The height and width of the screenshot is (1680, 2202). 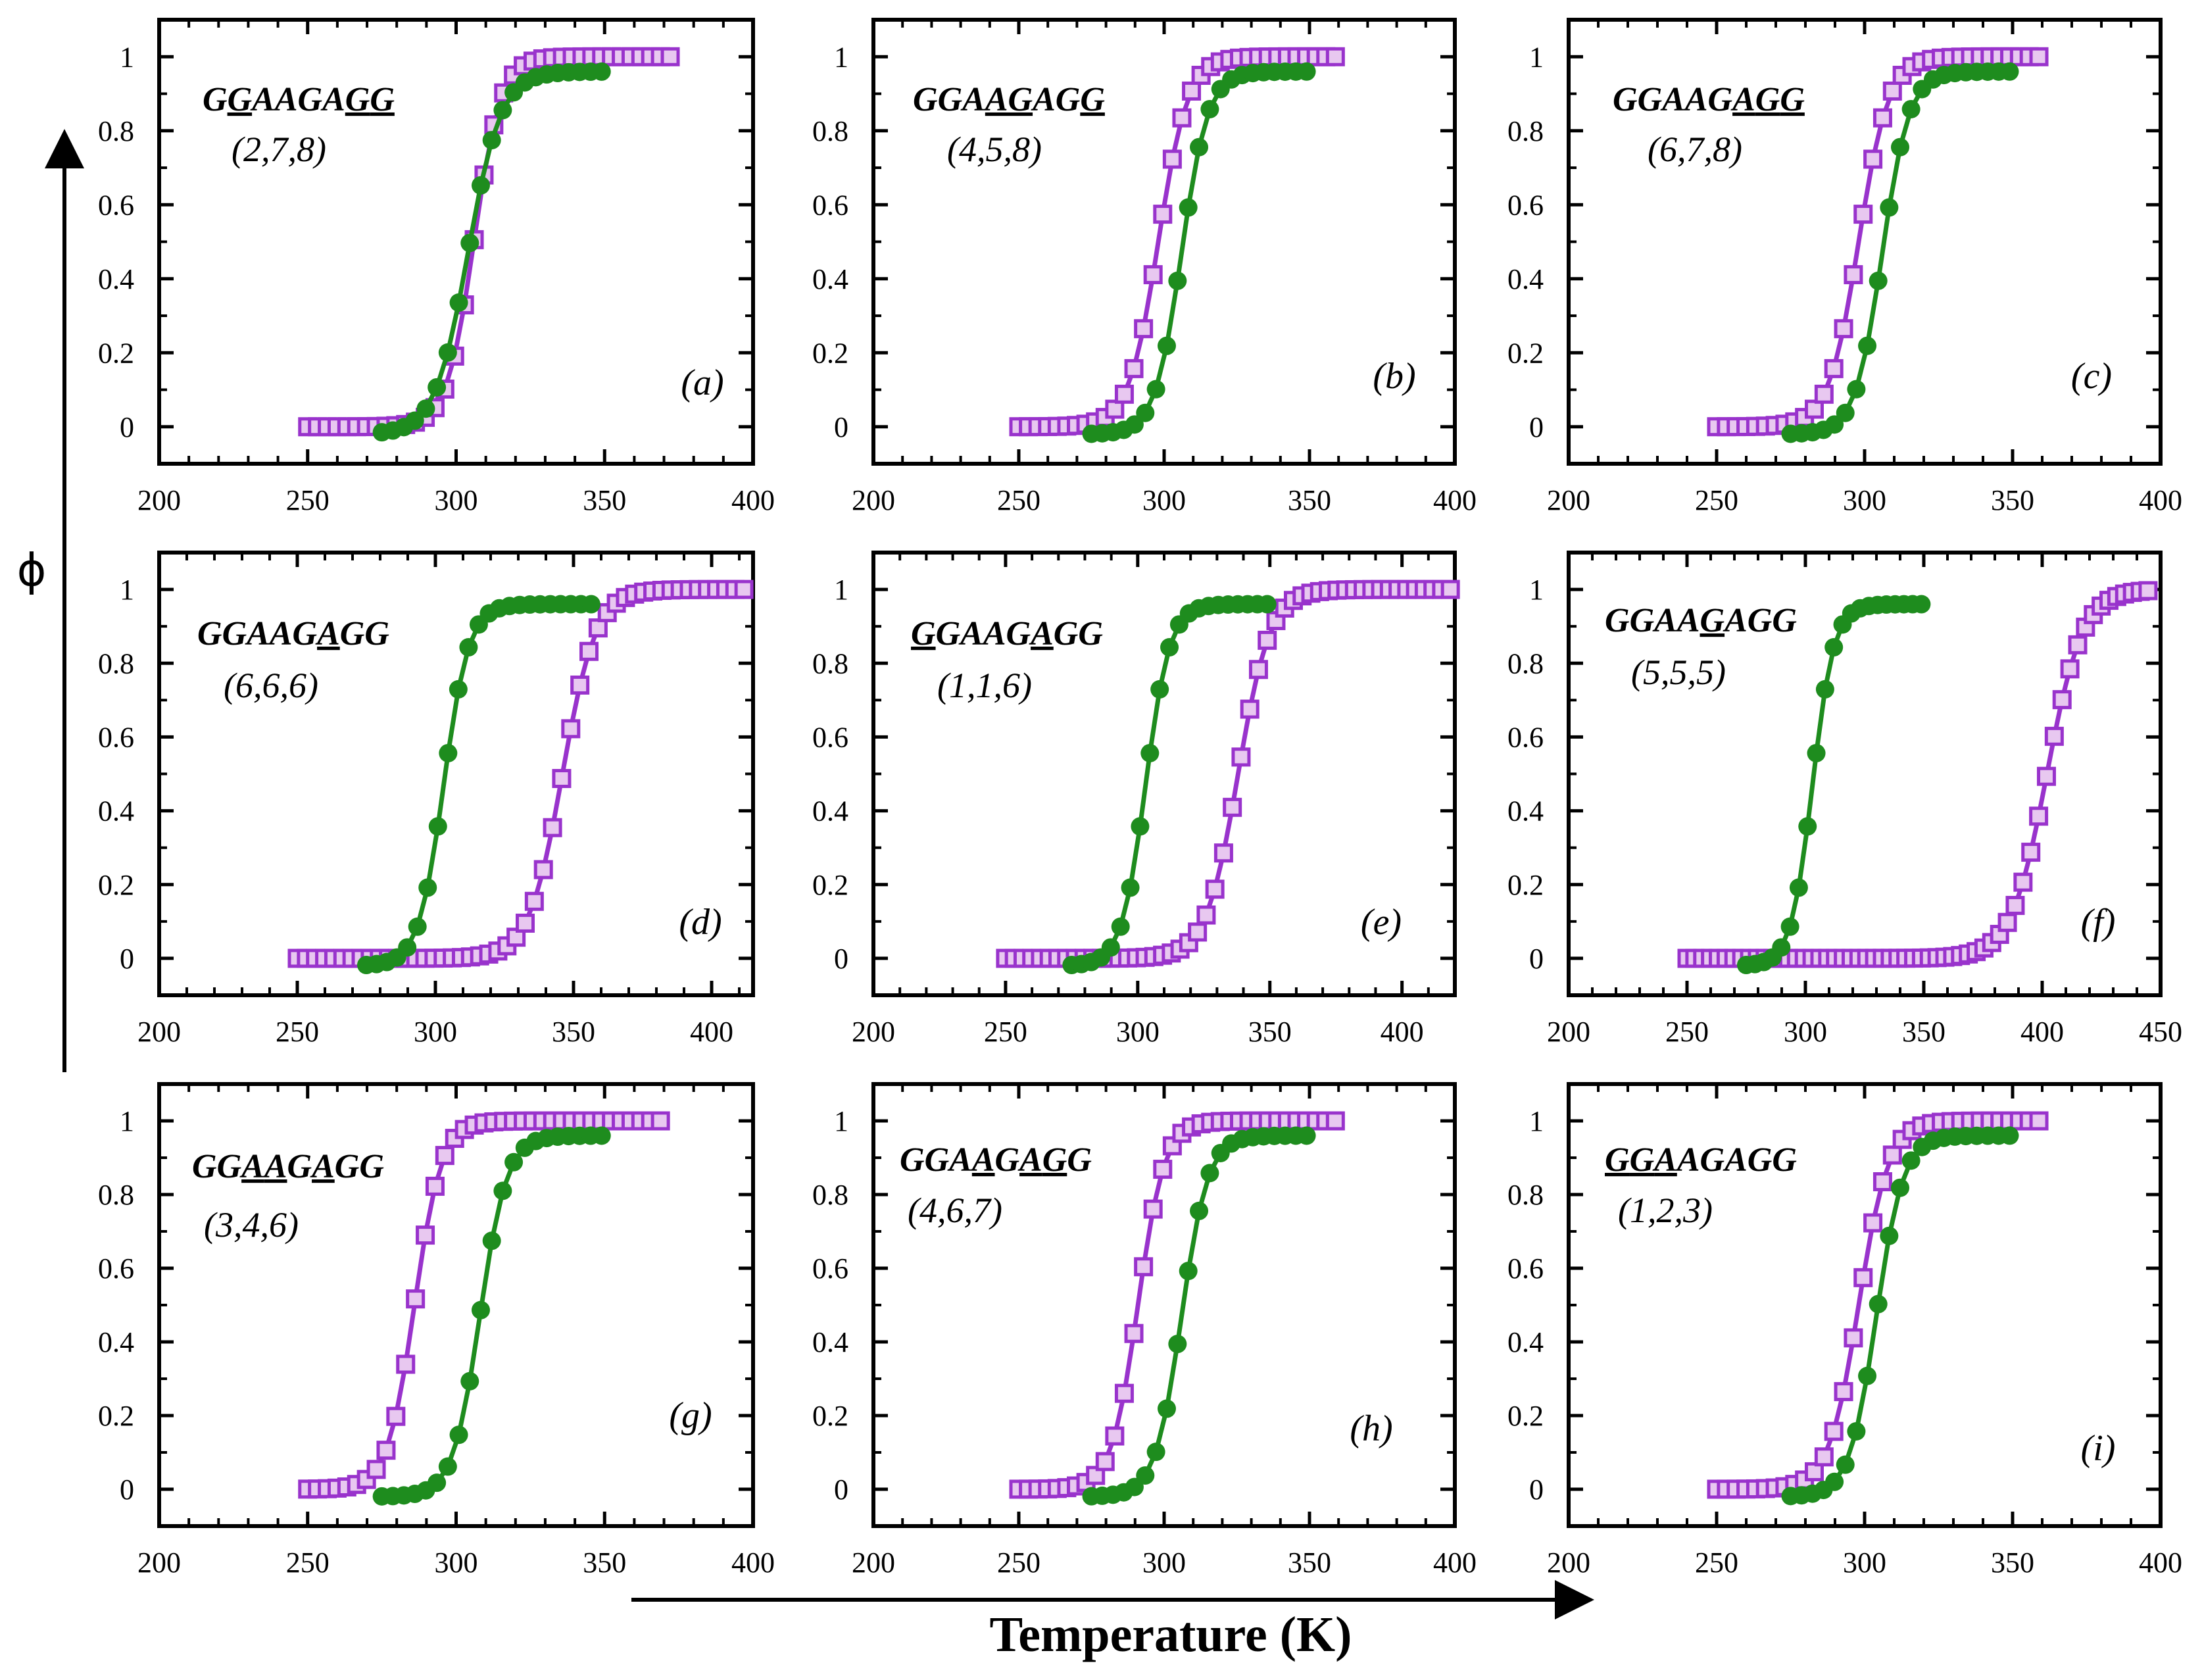 What do you see at coordinates (1568, 1032) in the screenshot?
I see `x-tick-label: 200` at bounding box center [1568, 1032].